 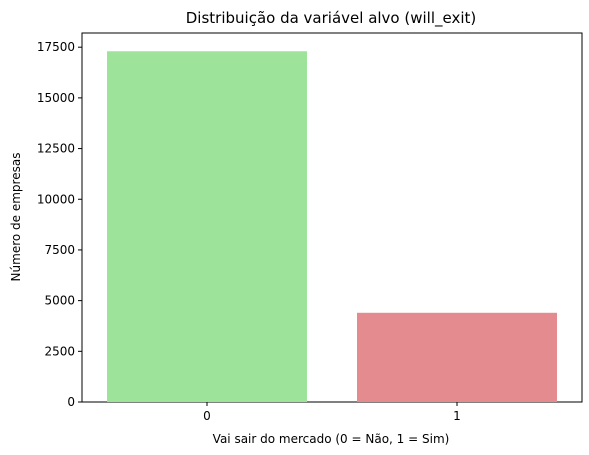 I want to click on y-tick-label: 12500, so click(x=56, y=149).